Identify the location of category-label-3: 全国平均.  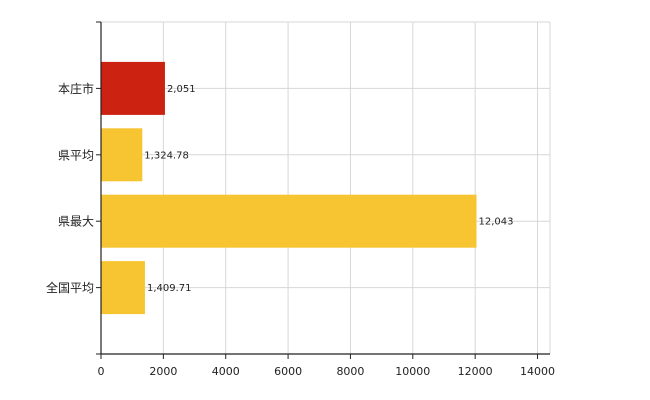
(70, 287).